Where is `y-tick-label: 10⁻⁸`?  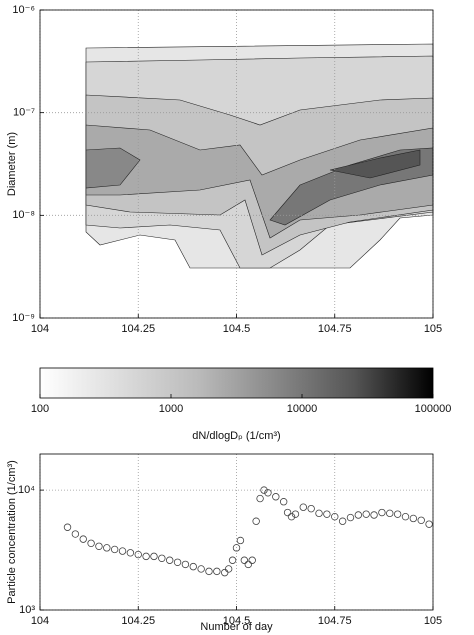
y-tick-label: 10⁻⁸ is located at coordinates (23, 215).